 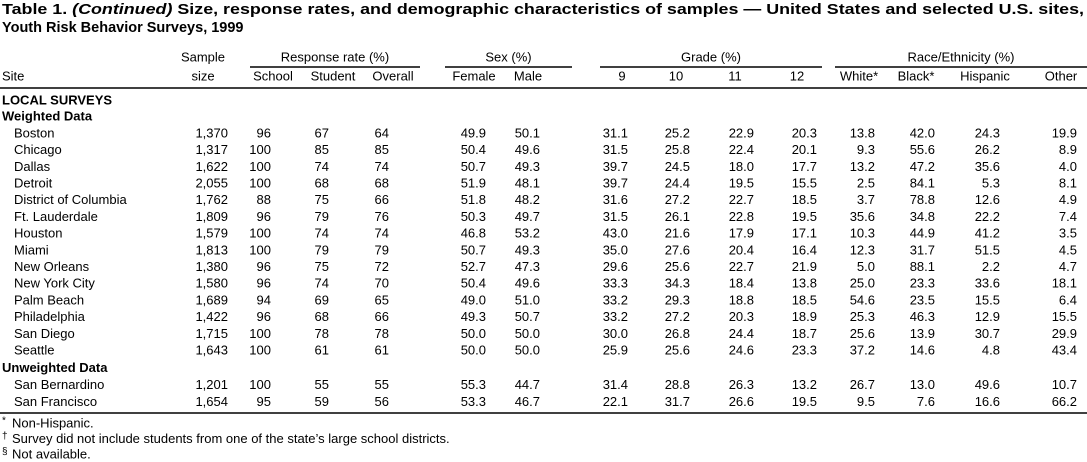 What do you see at coordinates (677, 149) in the screenshot?
I see `cell: 25.8` at bounding box center [677, 149].